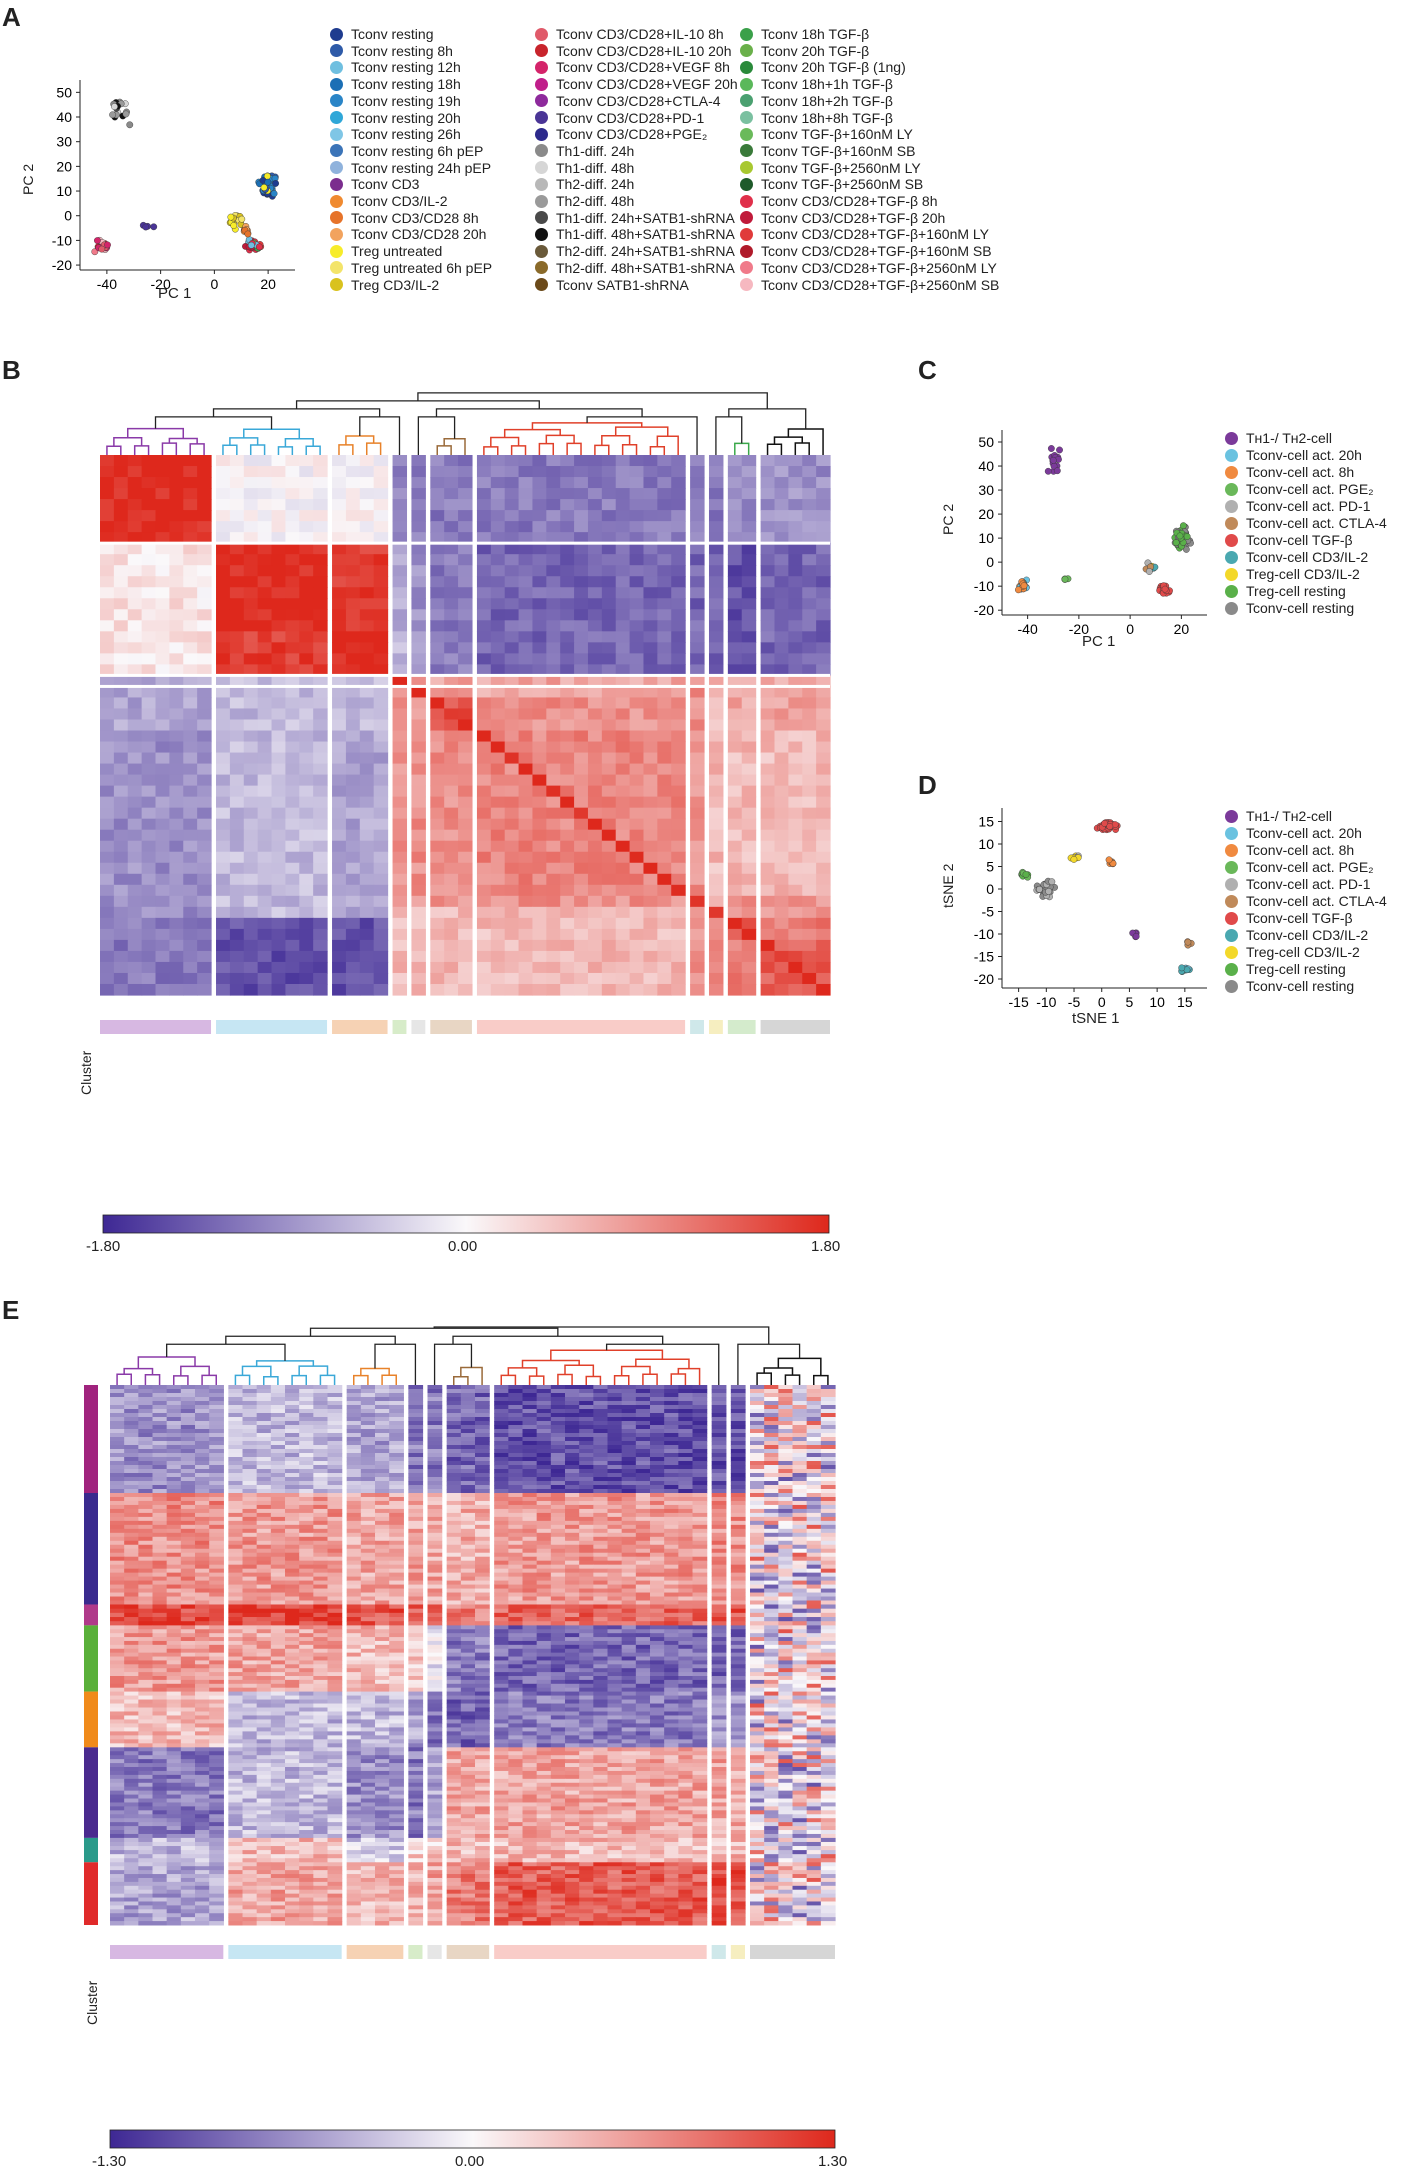 The height and width of the screenshot is (2175, 1412). Describe the element at coordinates (418, 1027) in the screenshot. I see `heatmap-b-group-swatch` at that location.